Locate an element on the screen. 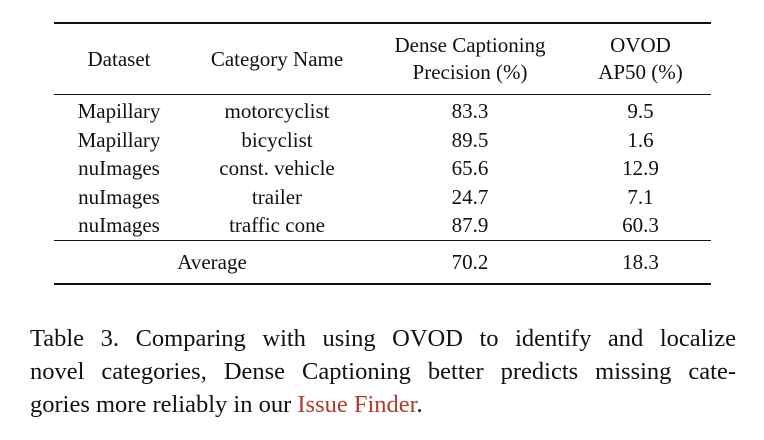 This screenshot has height=440, width=764. caption-line-3-text: gories more reliably in our is located at coordinates (164, 404).